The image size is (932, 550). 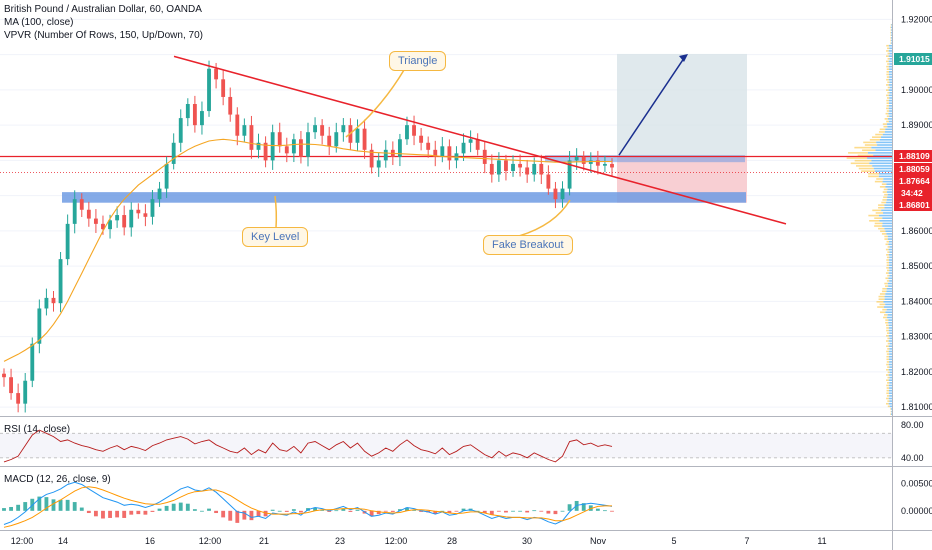 What do you see at coordinates (275, 237) in the screenshot?
I see `key-level-callout: Key Level` at bounding box center [275, 237].